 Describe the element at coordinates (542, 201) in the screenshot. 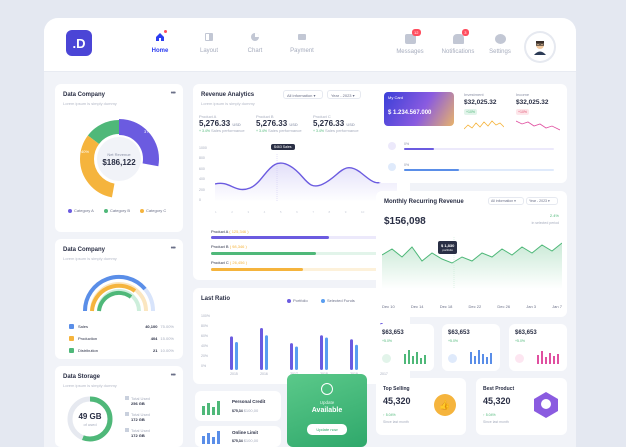

I see `mrr-period-dropdown: Year - 2023 ▾` at that location.